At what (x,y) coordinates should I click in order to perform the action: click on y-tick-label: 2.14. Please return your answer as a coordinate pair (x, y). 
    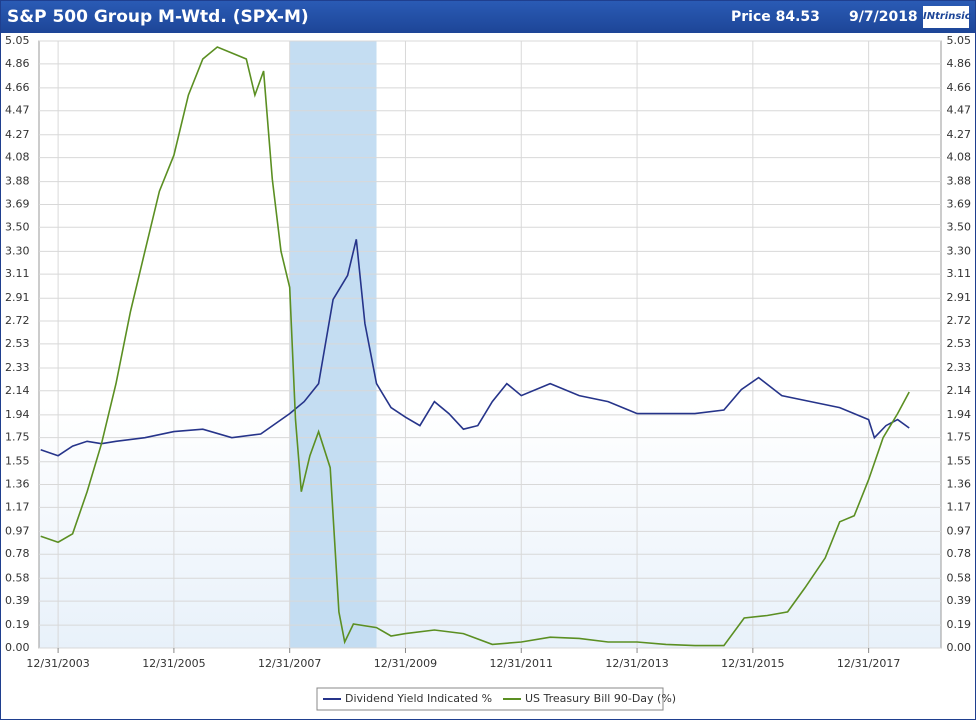
    Looking at the image, I should click on (17, 390).